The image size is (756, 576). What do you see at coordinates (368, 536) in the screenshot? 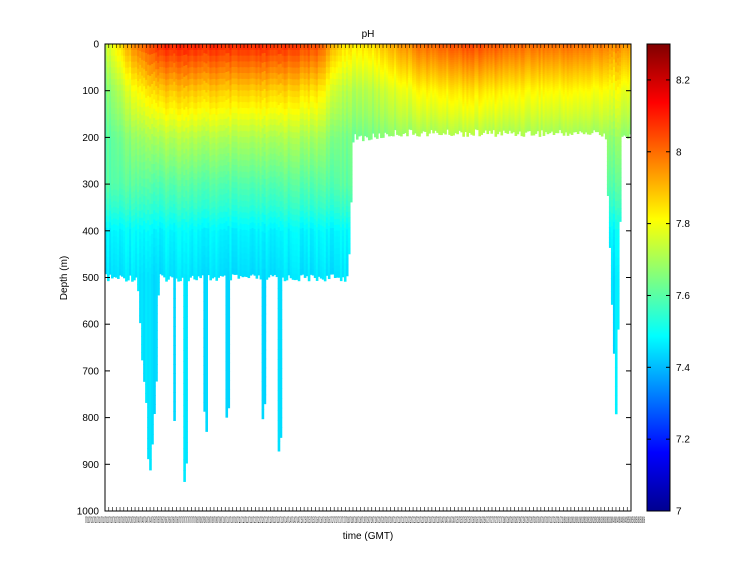
I see `x-axis-label: time (GMT)` at bounding box center [368, 536].